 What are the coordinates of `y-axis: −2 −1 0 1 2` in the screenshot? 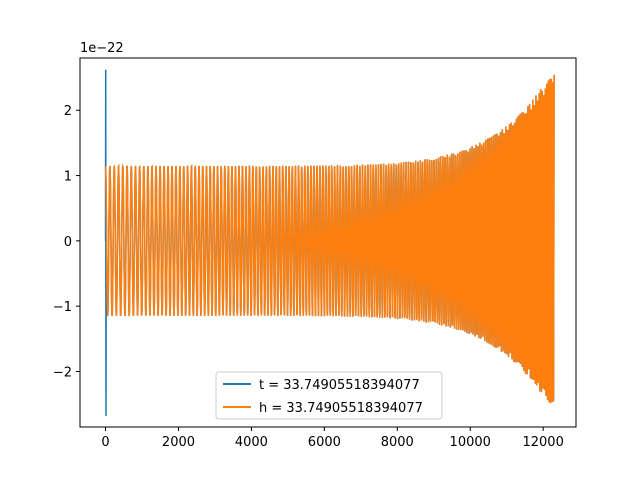 It's located at (66, 242).